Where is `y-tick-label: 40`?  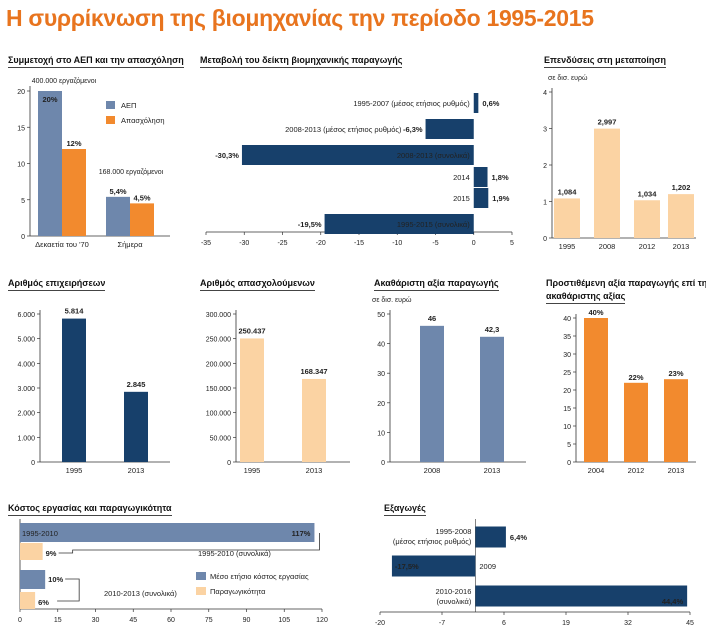 y-tick-label: 40 is located at coordinates (567, 319).